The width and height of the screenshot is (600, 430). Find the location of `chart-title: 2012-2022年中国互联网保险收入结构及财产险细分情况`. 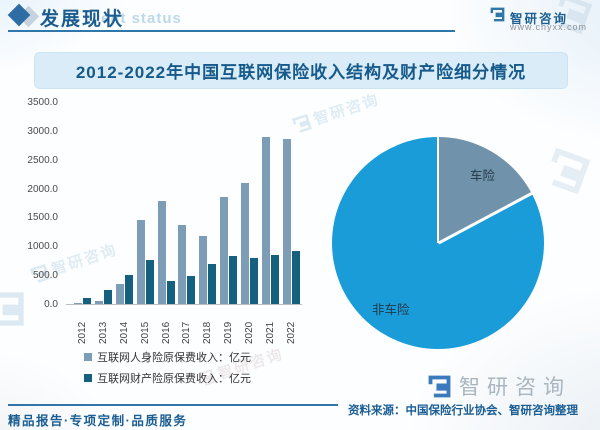

chart-title: 2012-2022年中国互联网保险收入结构及财产险细分情况 is located at coordinates (301, 72).